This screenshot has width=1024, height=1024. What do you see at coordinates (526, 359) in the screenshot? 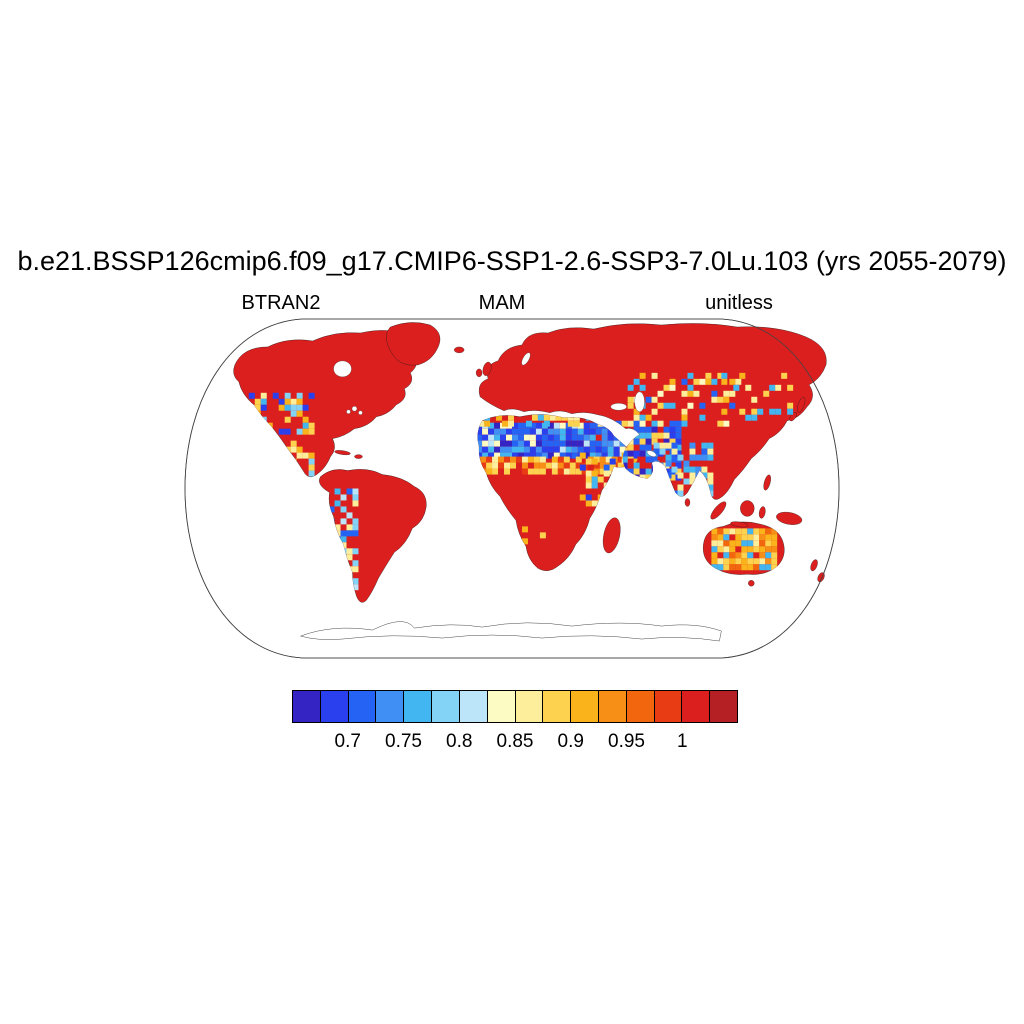
I see `baltic-sea` at bounding box center [526, 359].